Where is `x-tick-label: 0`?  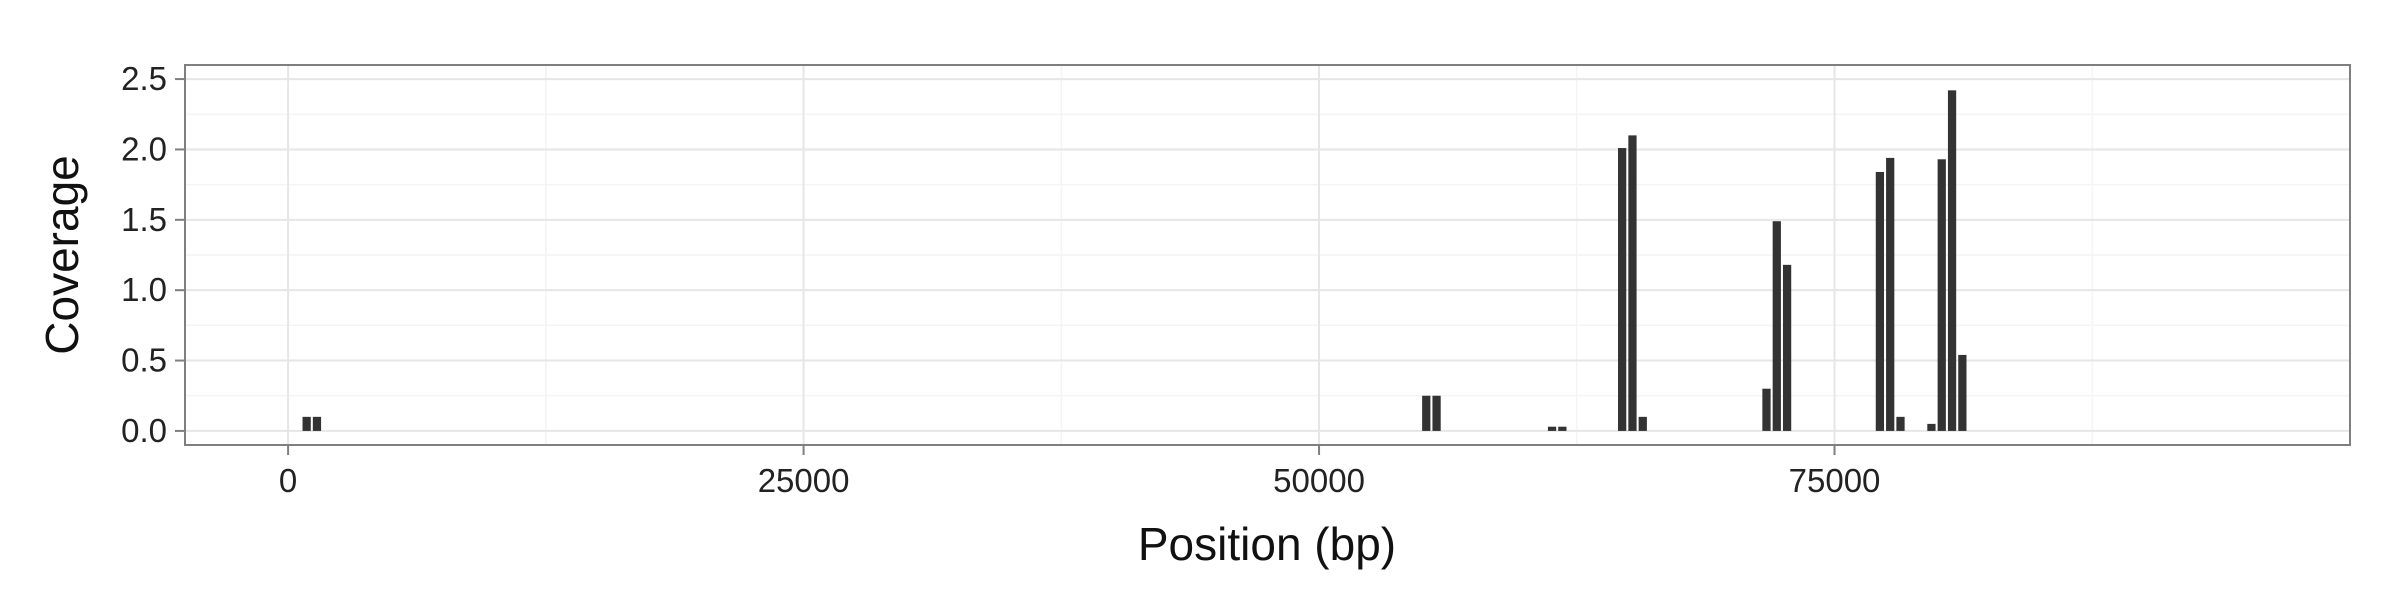
x-tick-label: 0 is located at coordinates (288, 480).